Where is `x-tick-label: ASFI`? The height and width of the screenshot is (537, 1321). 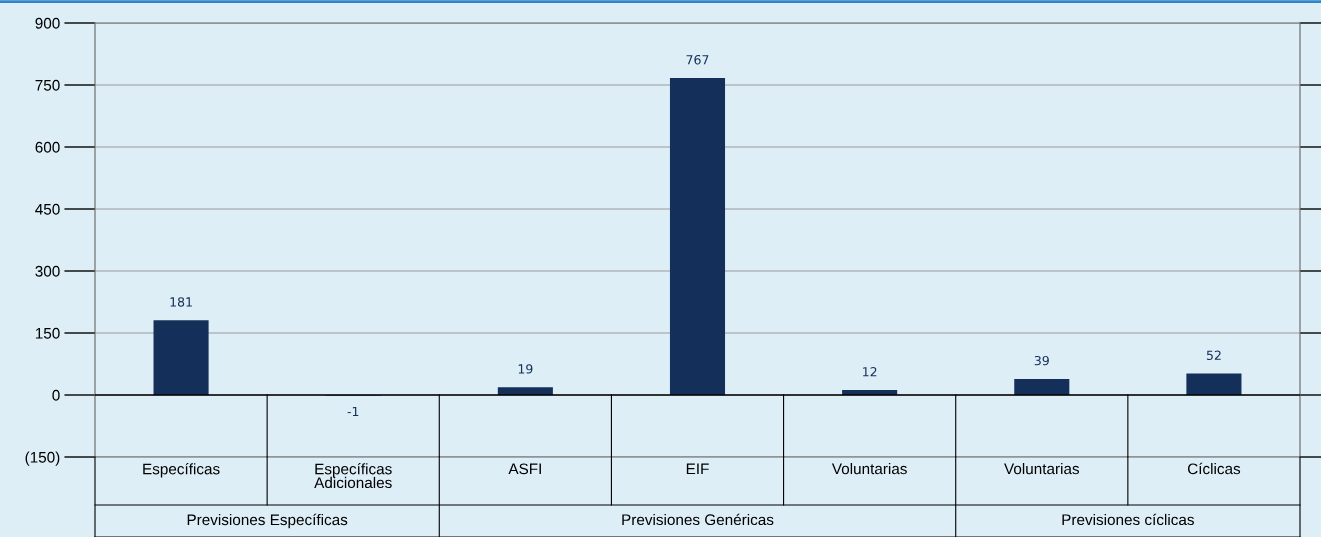
x-tick-label: ASFI is located at coordinates (524, 469).